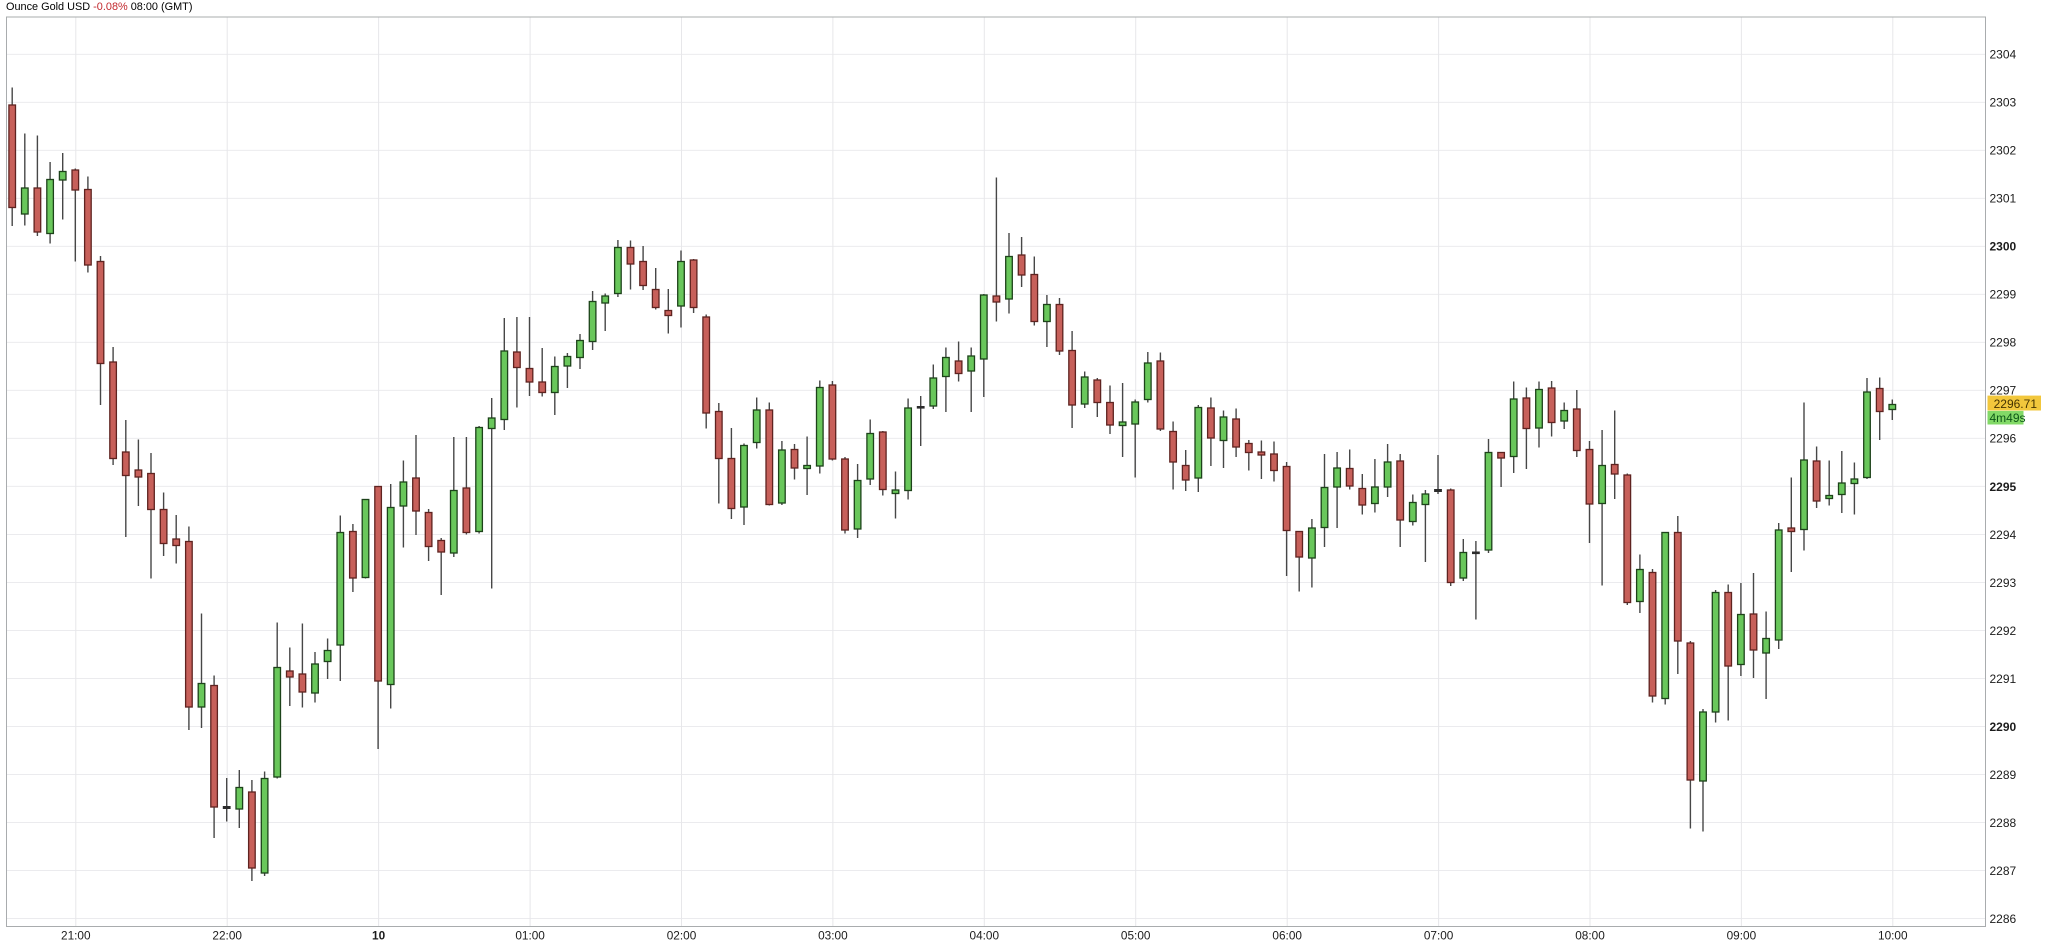 The height and width of the screenshot is (942, 2048). What do you see at coordinates (2003, 631) in the screenshot?
I see `svg-text: 2292` at bounding box center [2003, 631].